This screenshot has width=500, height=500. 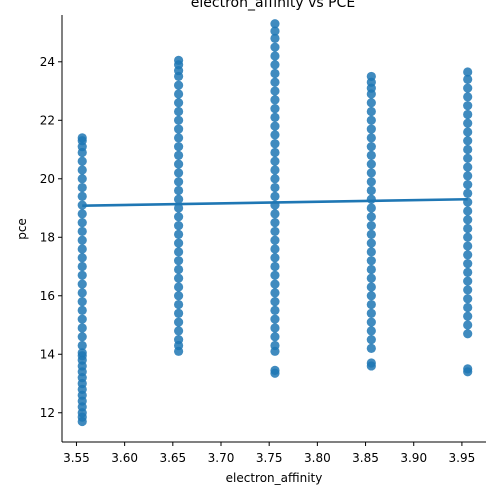 I want to click on x-ticks: 3.55 3.60 3.65 3.70 3.75 3.80 3.85 3.90 3.95, so click(x=269, y=453).